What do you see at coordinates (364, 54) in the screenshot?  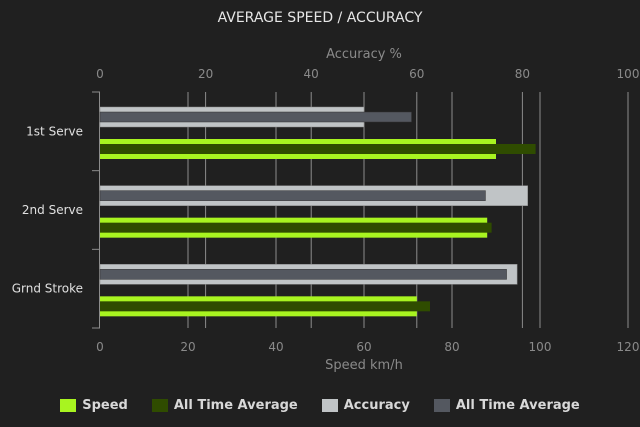 I see `top-axis-label: Accuracy %` at bounding box center [364, 54].